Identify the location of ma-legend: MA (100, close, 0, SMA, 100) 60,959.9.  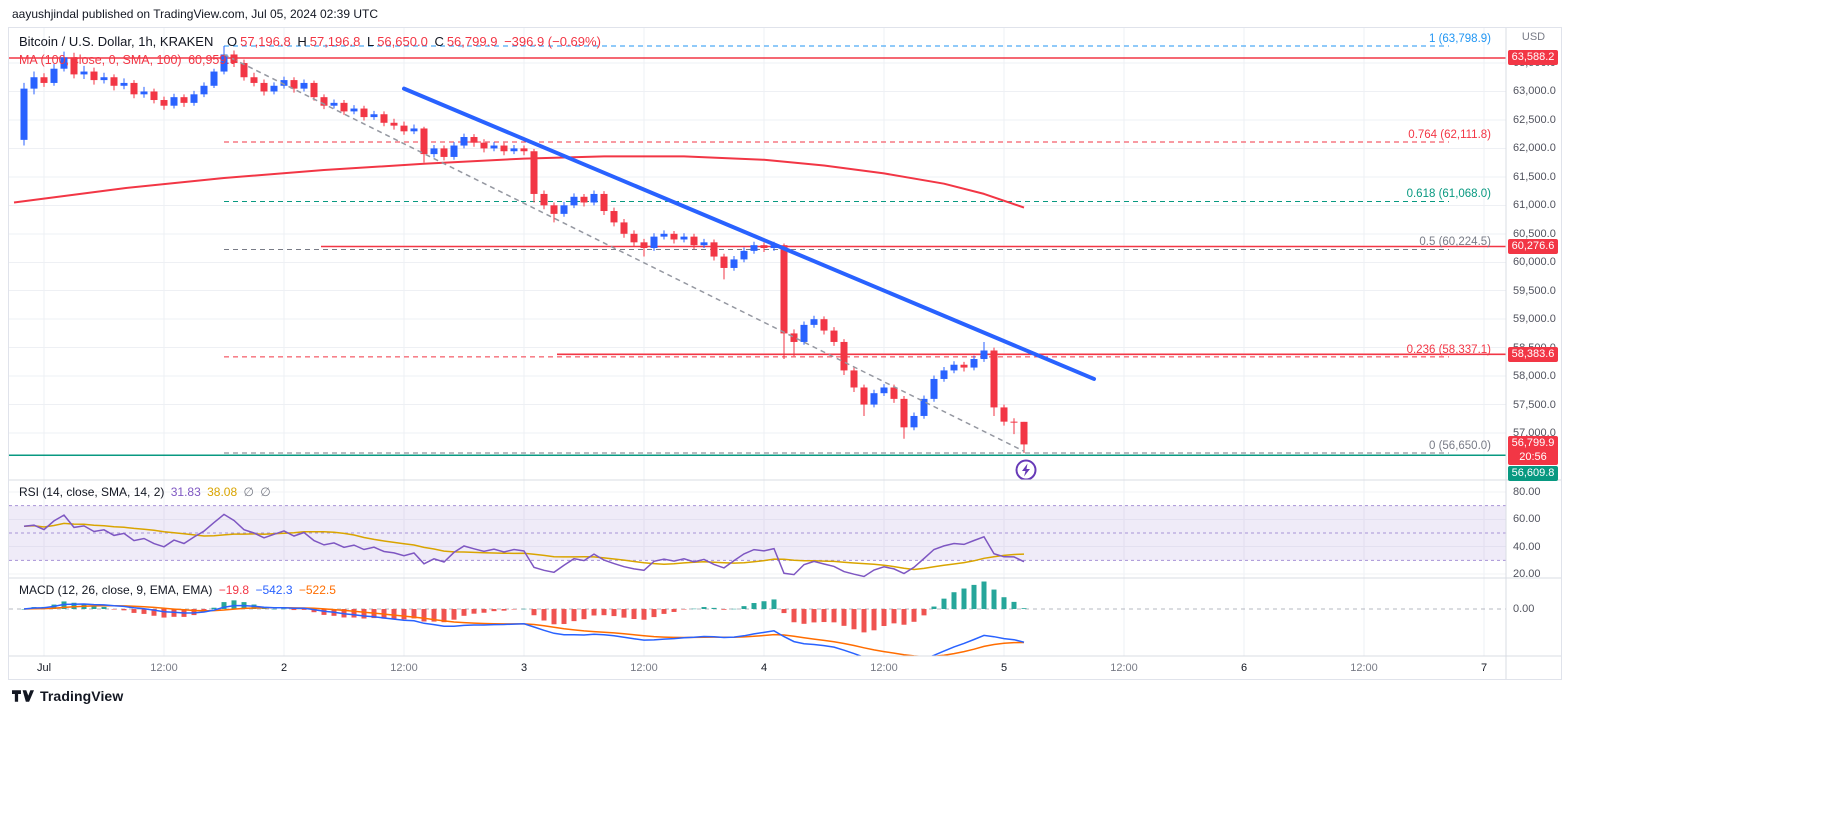
(129, 60).